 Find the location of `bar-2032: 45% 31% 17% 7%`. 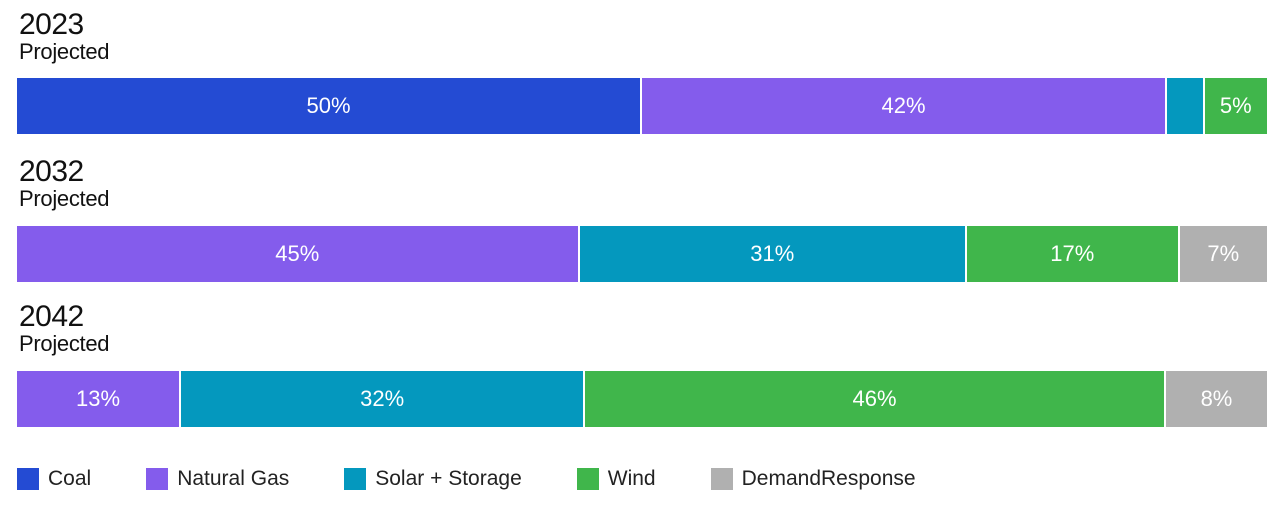

bar-2032: 45% 31% 17% 7% is located at coordinates (642, 254).